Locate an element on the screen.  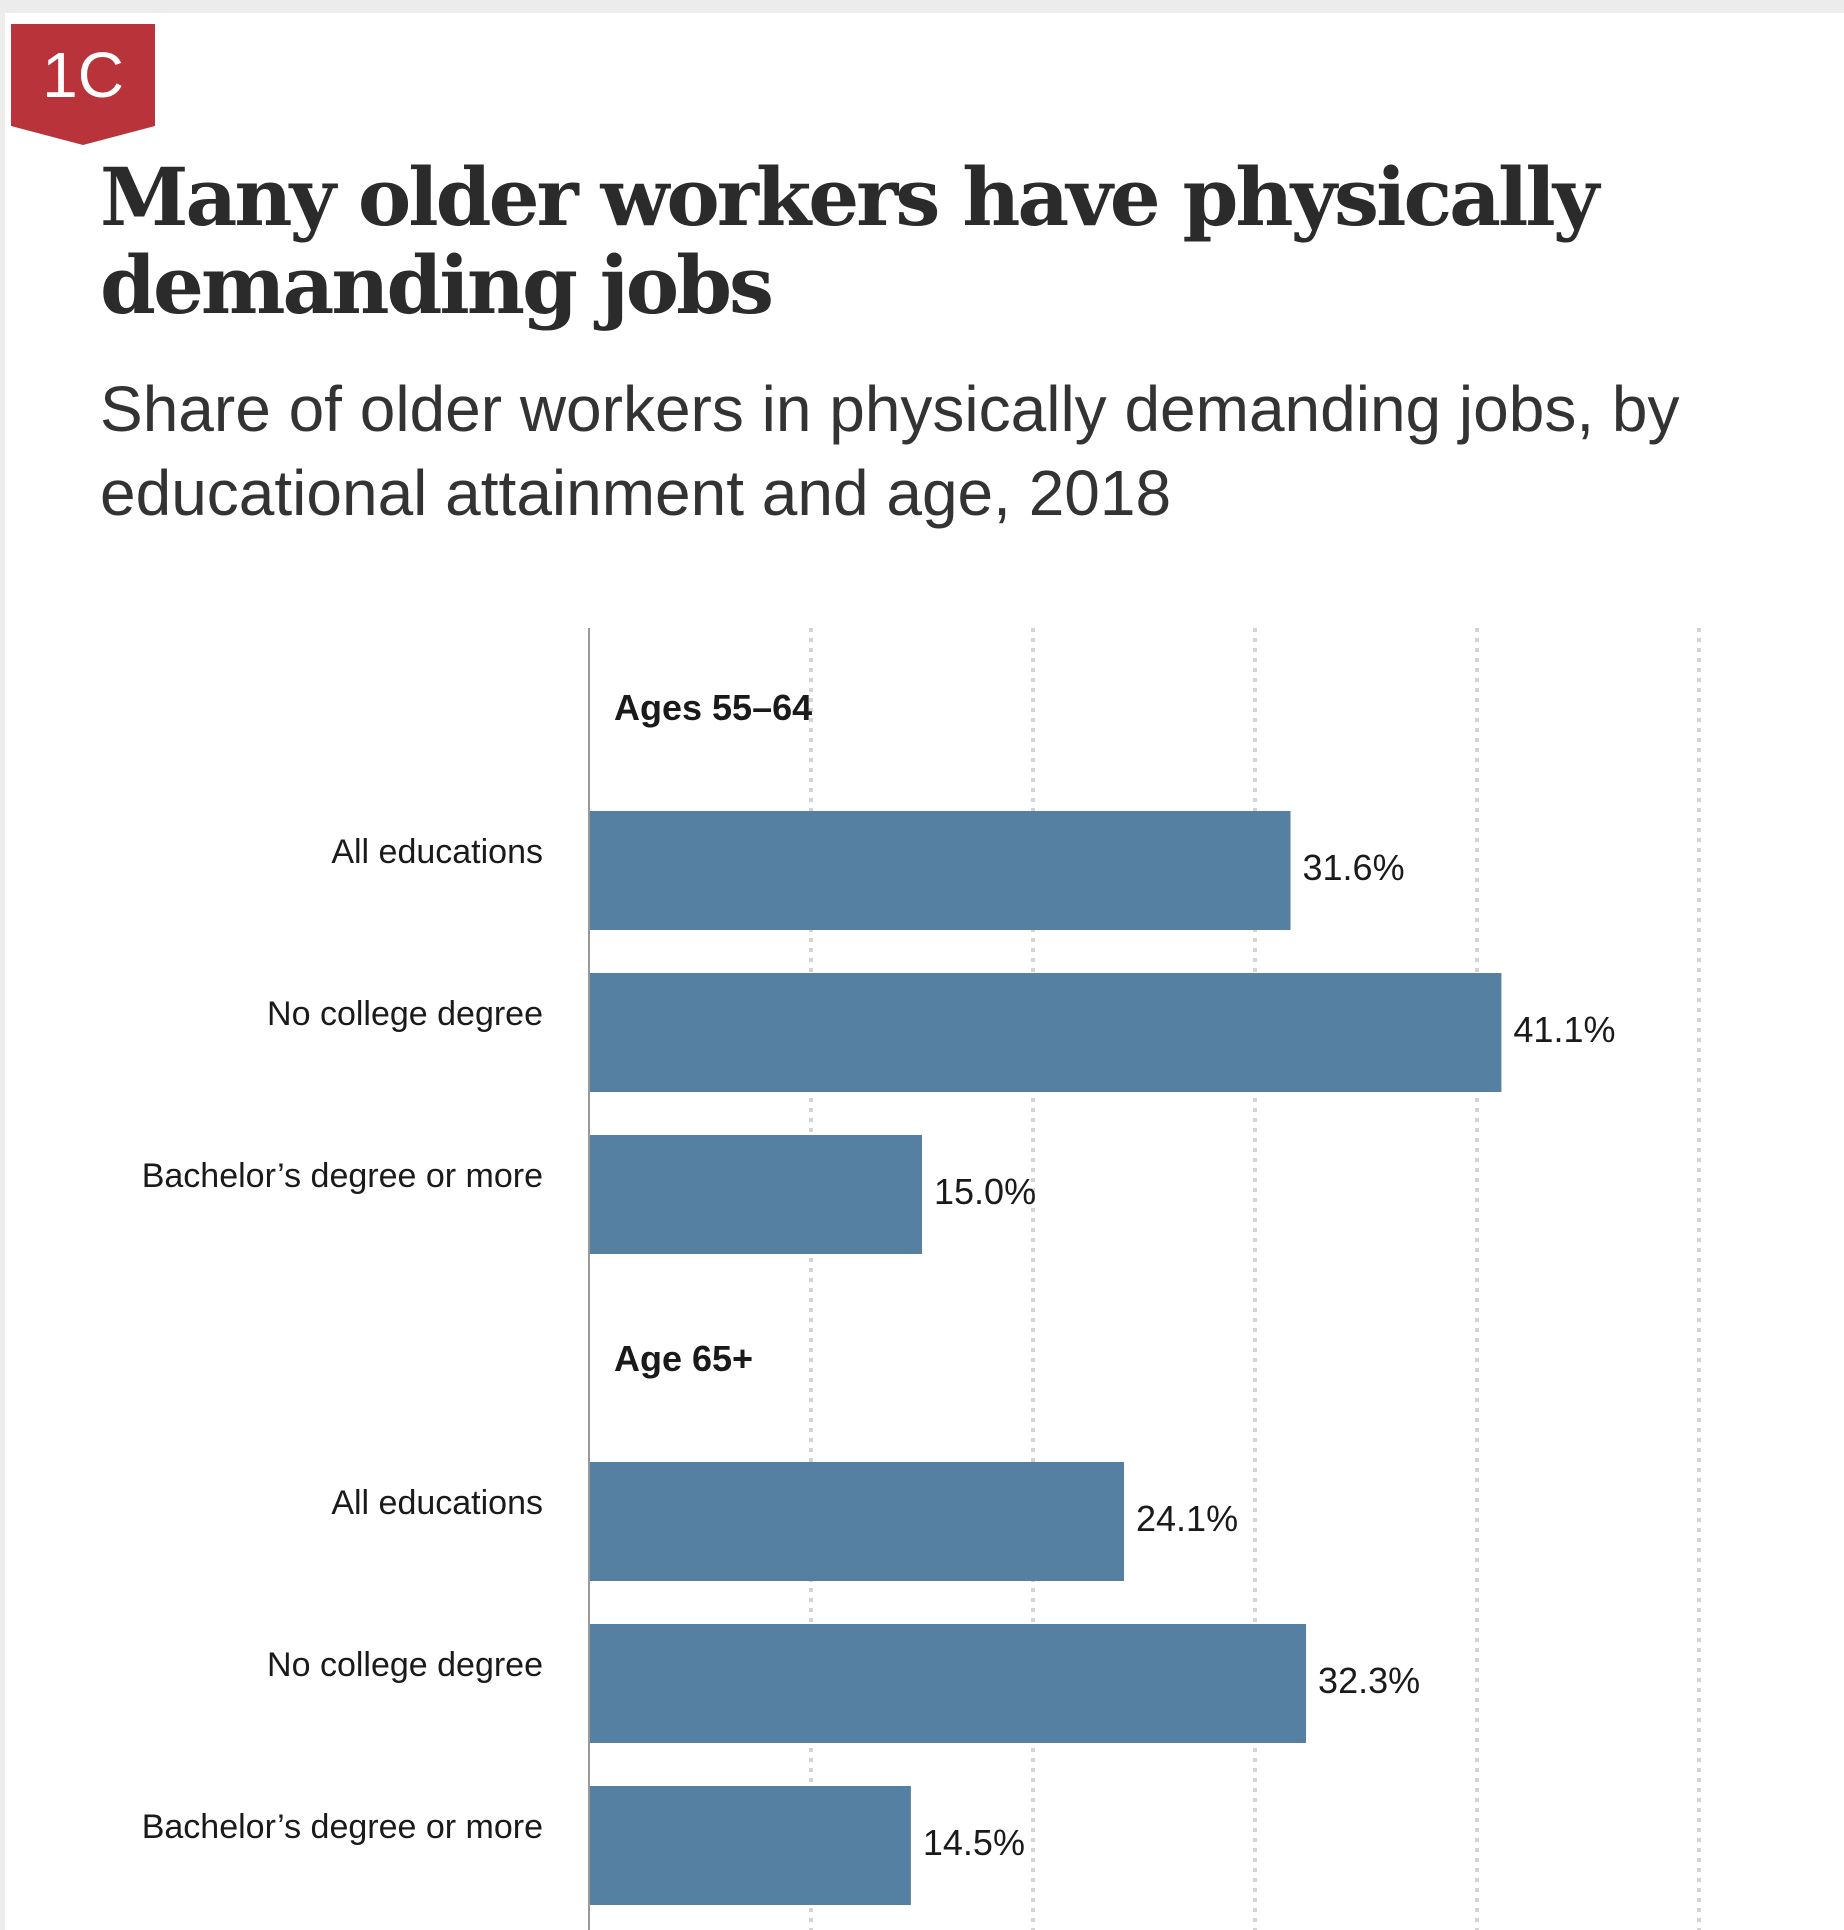
value-label: 14.5% is located at coordinates (974, 1842).